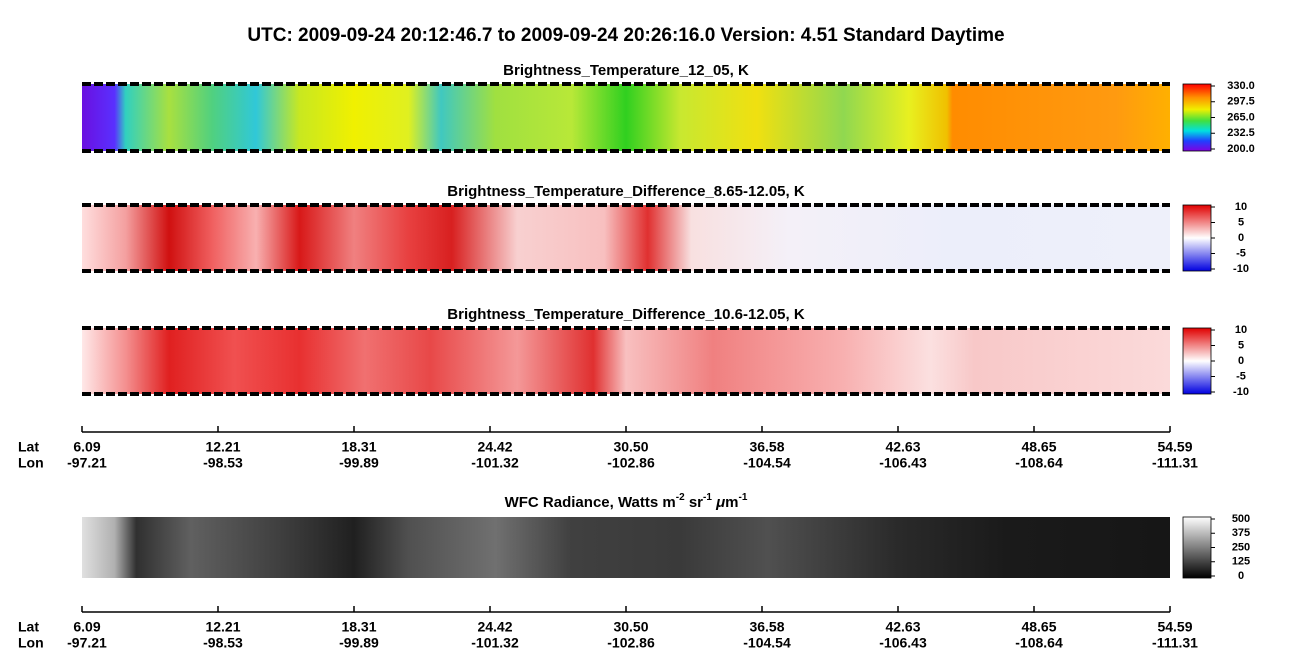 This screenshot has height=667, width=1300. I want to click on colorbar-label: 500, so click(1241, 519).